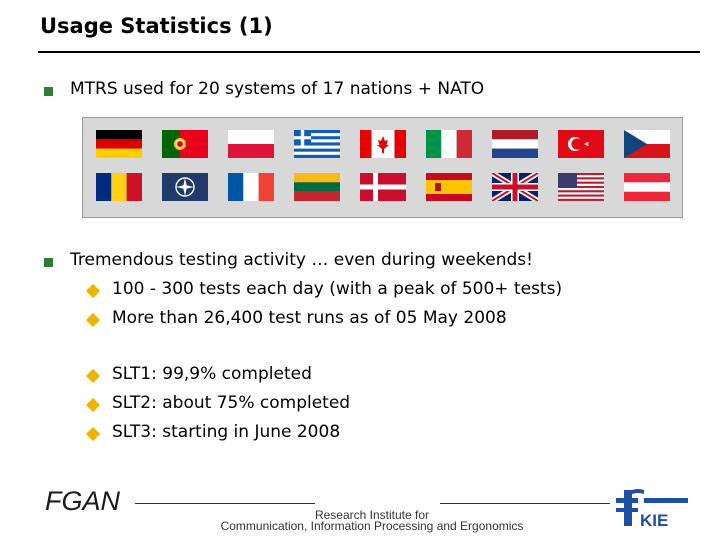  I want to click on subbullet-text: SLT2: about 75% completed, so click(231, 403).